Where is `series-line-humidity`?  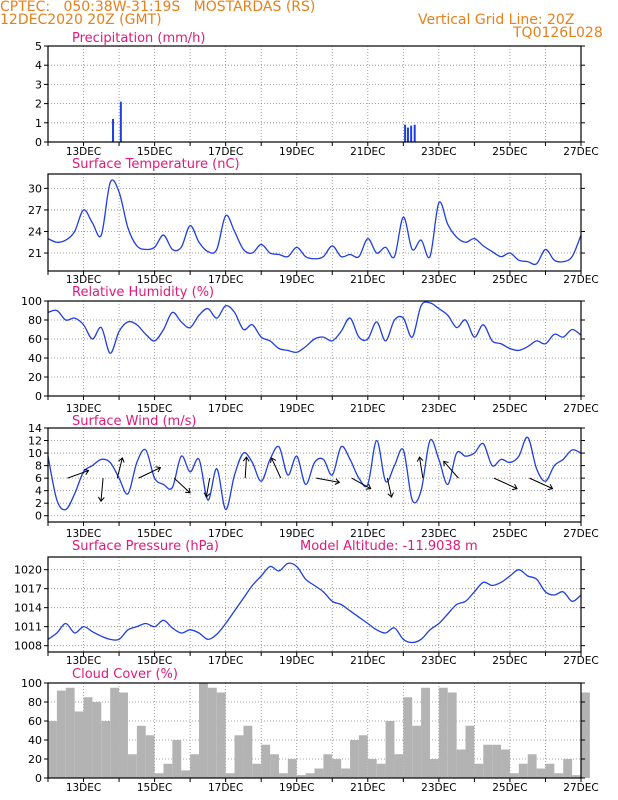
series-line-humidity is located at coordinates (314, 327).